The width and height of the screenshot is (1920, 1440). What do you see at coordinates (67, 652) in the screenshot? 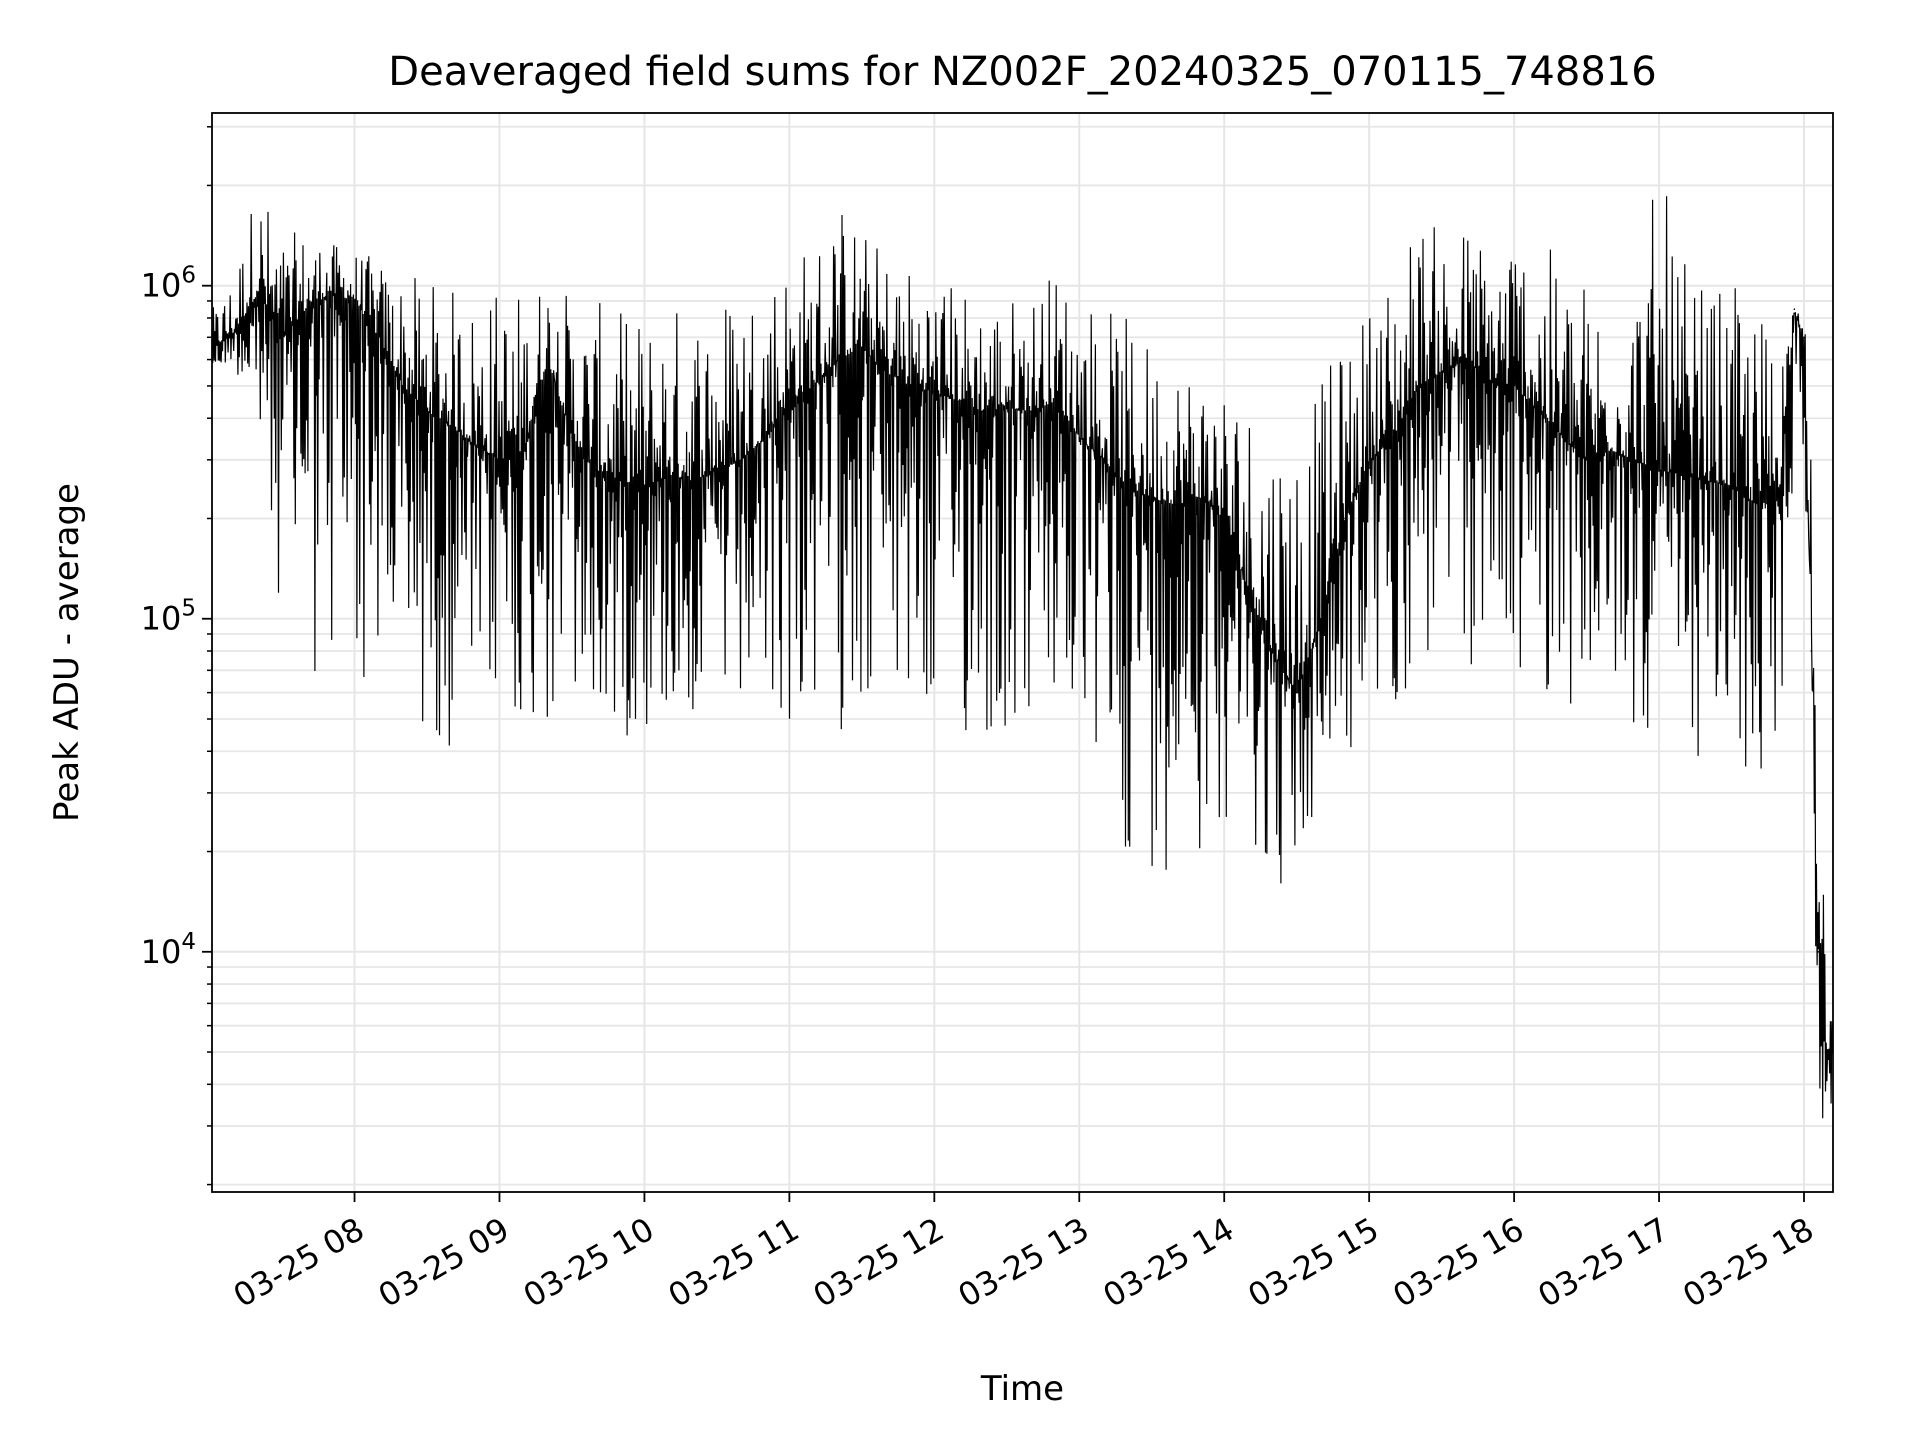
I see `y-axis-label: Peak ADU - average` at bounding box center [67, 652].